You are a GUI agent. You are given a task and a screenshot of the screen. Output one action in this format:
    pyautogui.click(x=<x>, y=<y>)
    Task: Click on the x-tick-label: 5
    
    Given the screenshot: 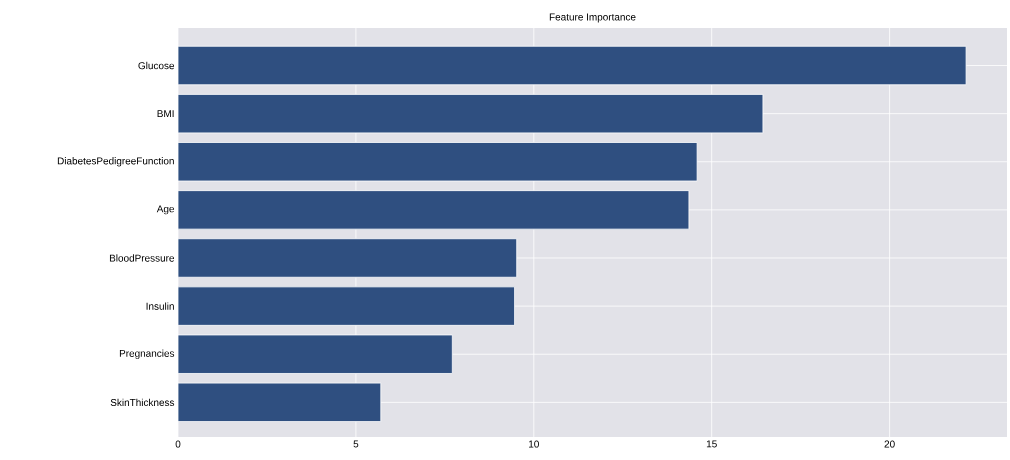 What is the action you would take?
    pyautogui.click(x=356, y=444)
    